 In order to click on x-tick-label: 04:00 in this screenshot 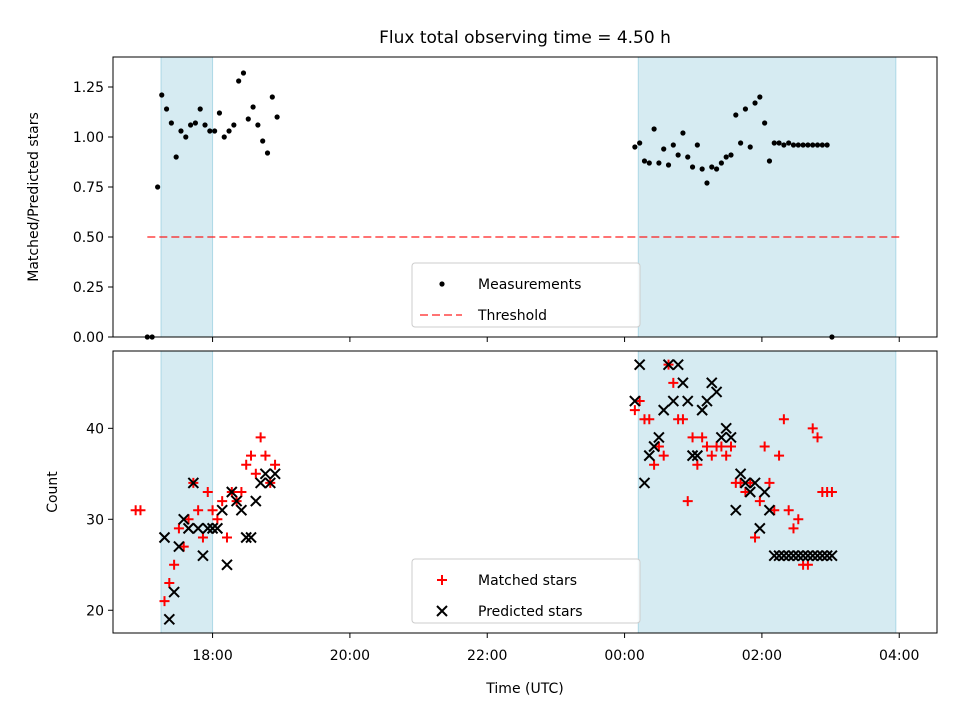, I will do `click(899, 656)`.